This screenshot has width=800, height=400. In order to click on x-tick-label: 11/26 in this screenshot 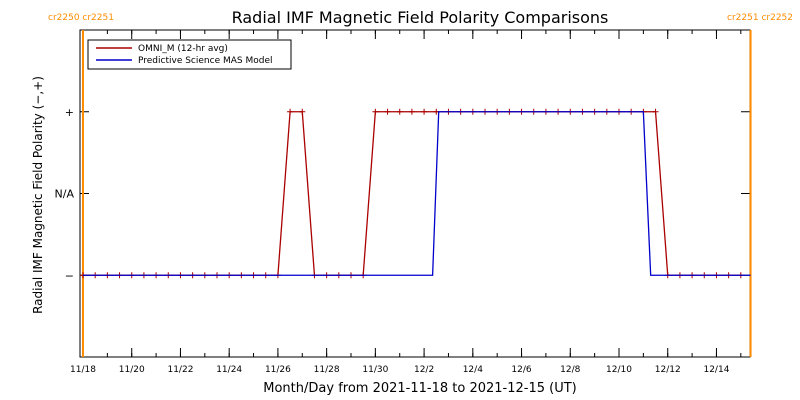, I will do `click(278, 370)`.